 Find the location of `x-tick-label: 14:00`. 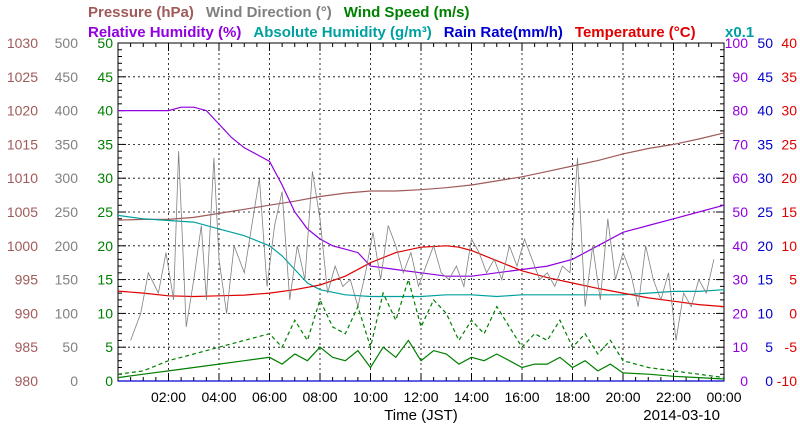

x-tick-label: 14:00 is located at coordinates (471, 397).